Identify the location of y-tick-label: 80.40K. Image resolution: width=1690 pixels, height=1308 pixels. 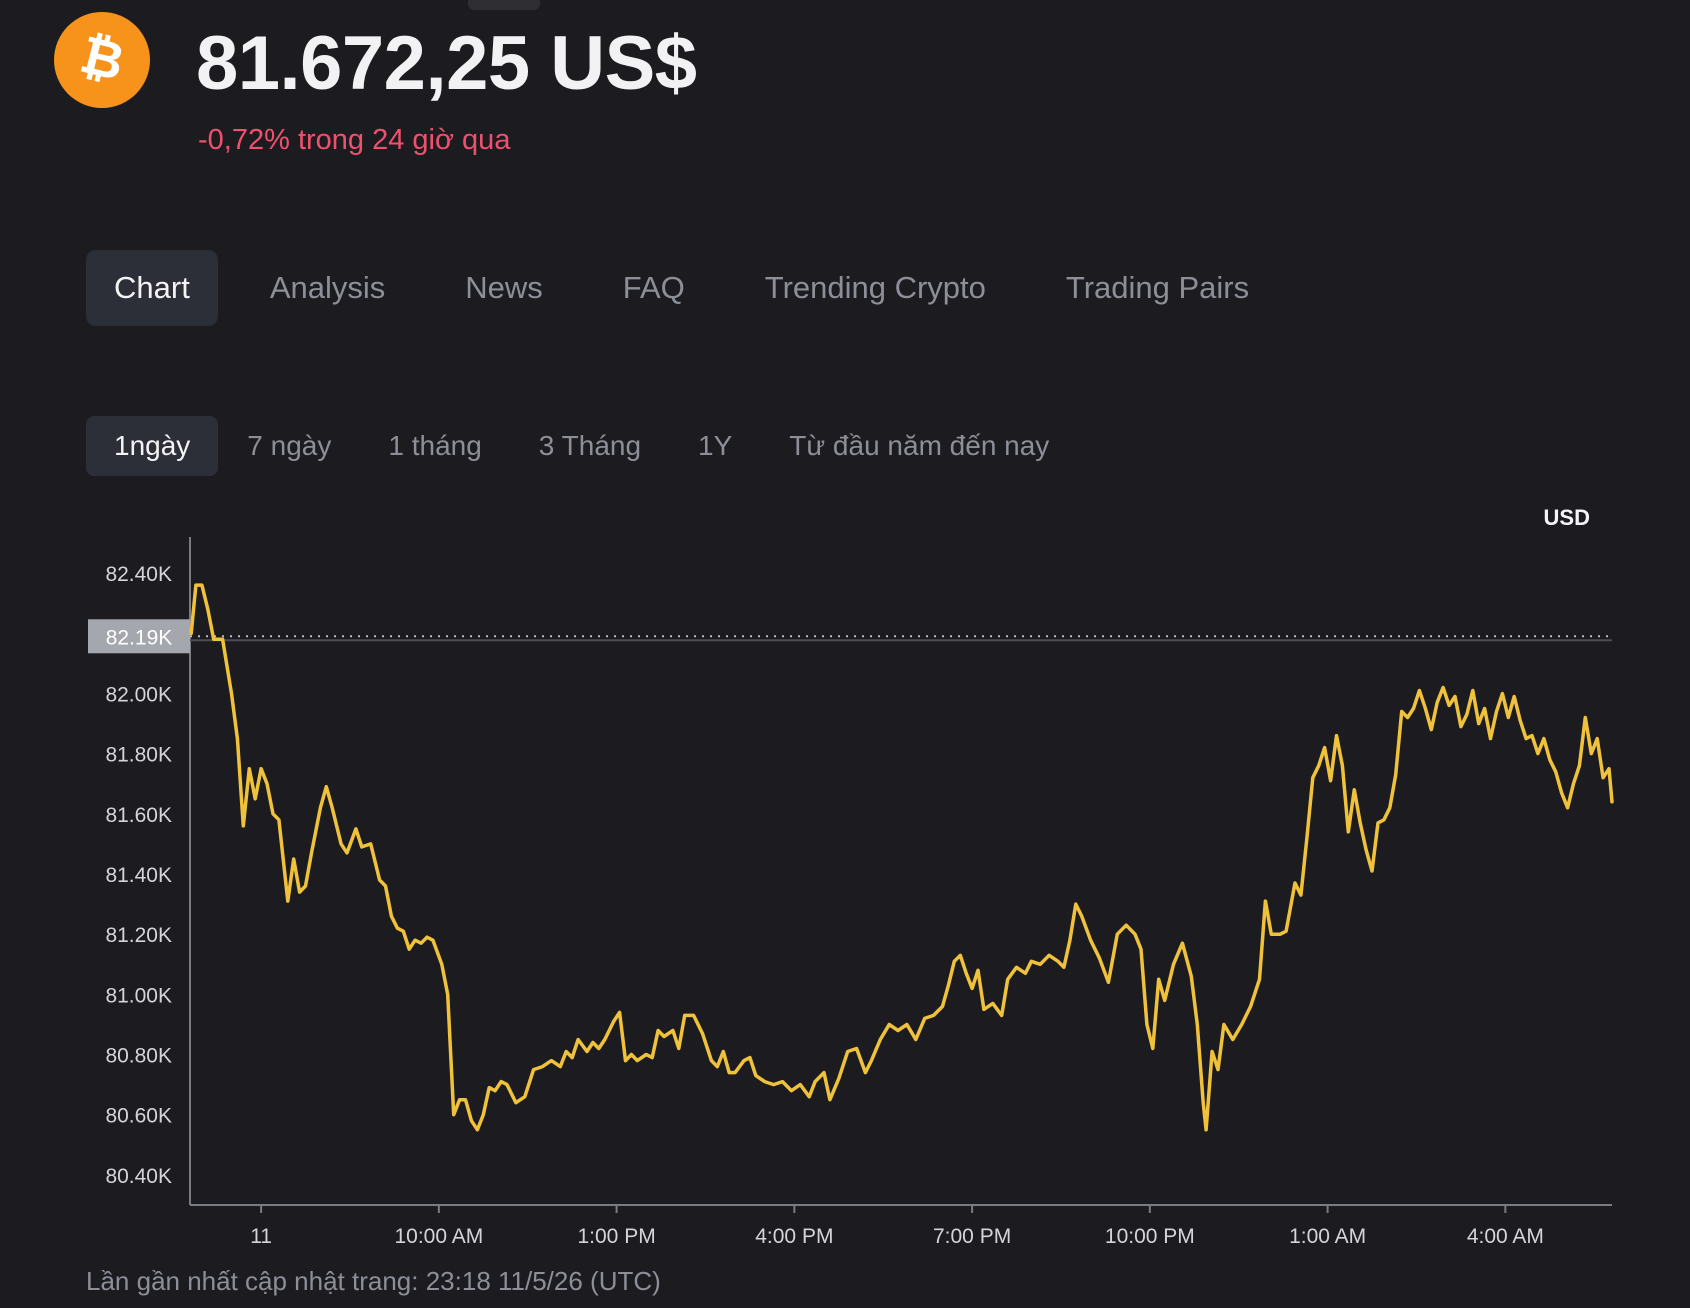
(138, 1176).